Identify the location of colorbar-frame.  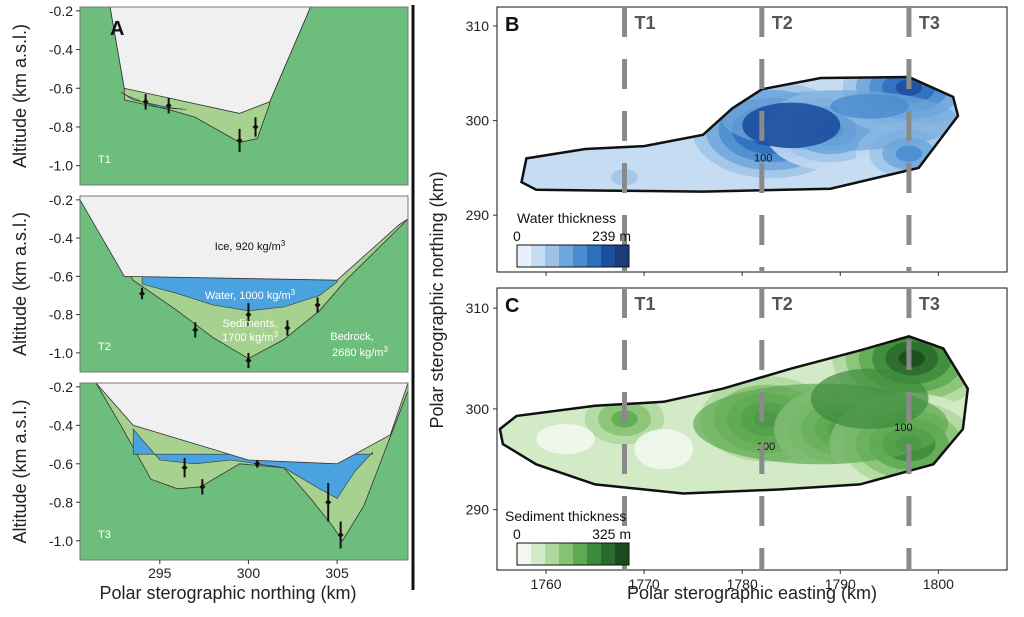
(573, 554).